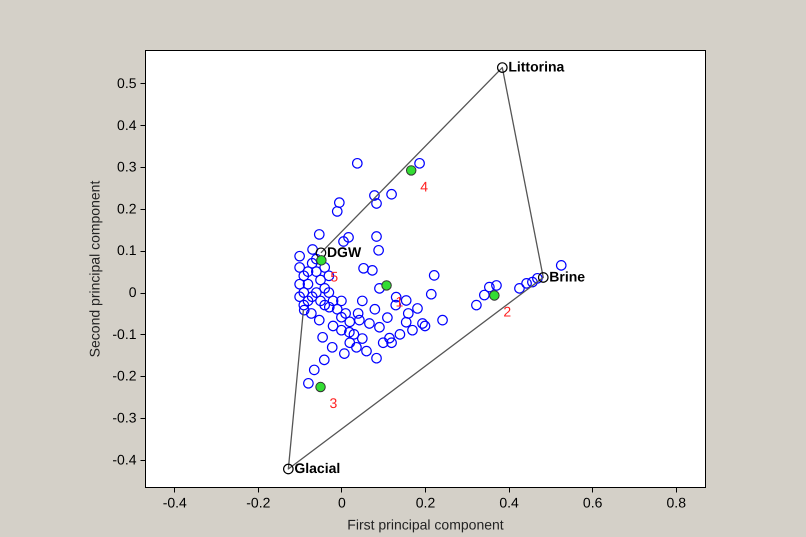 The width and height of the screenshot is (806, 537). I want to click on x-tick-label: 0.2, so click(426, 502).